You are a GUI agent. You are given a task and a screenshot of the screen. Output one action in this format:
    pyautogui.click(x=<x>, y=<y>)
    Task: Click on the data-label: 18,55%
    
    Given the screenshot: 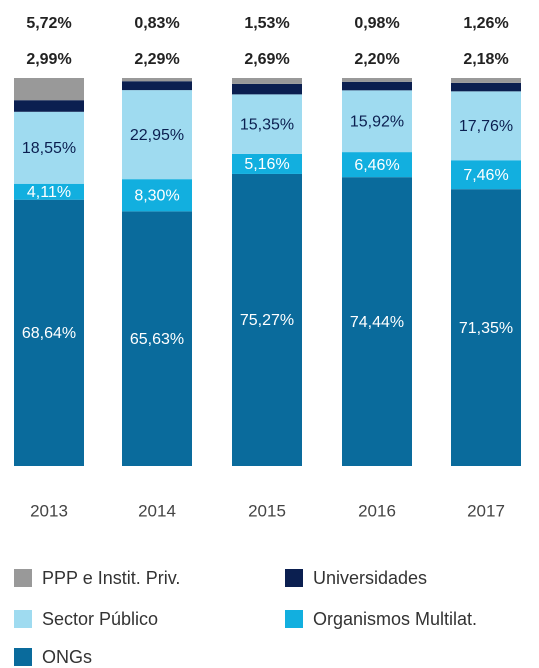 What is the action you would take?
    pyautogui.click(x=49, y=148)
    